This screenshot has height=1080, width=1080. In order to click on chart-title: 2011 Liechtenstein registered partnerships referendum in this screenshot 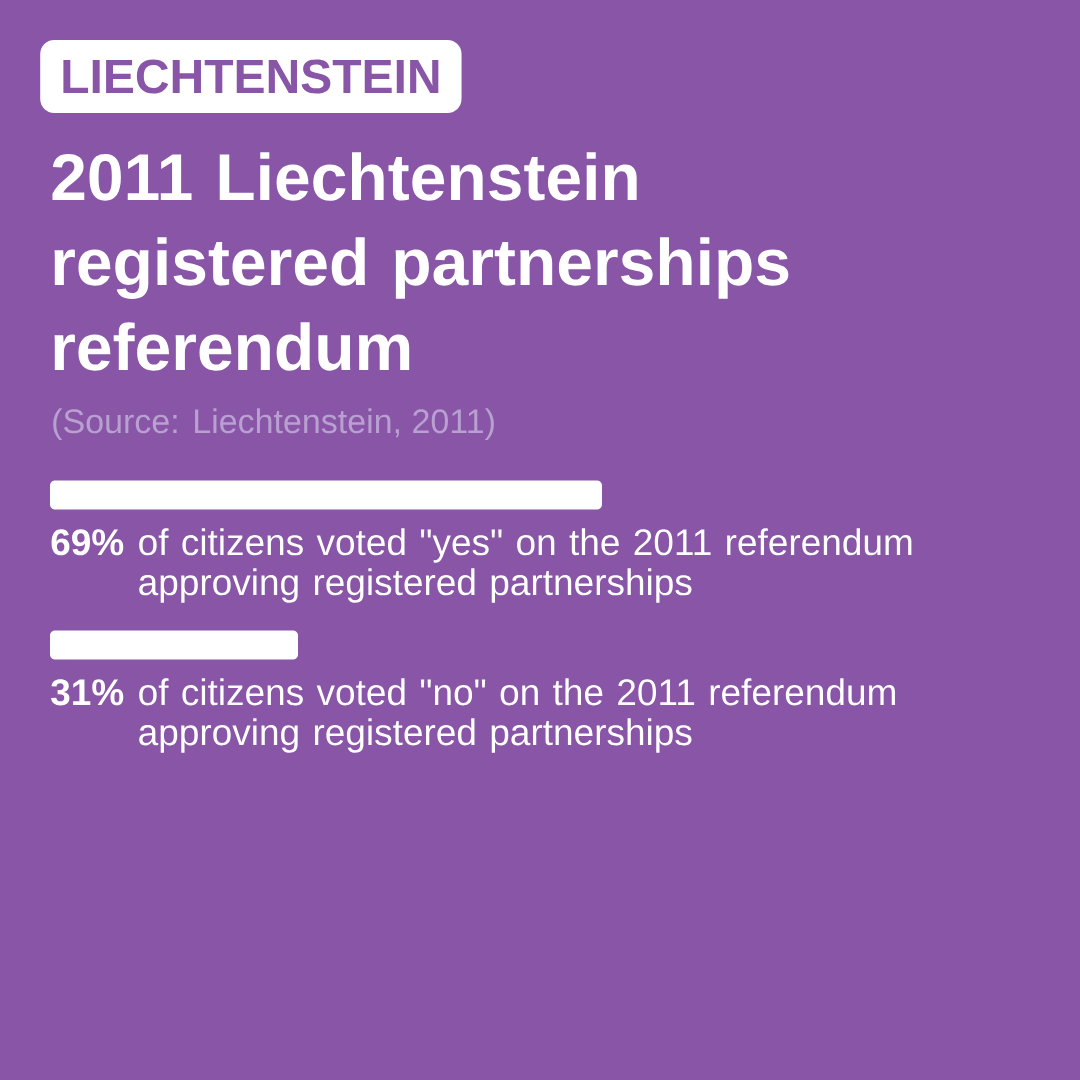, I will do `click(420, 261)`.